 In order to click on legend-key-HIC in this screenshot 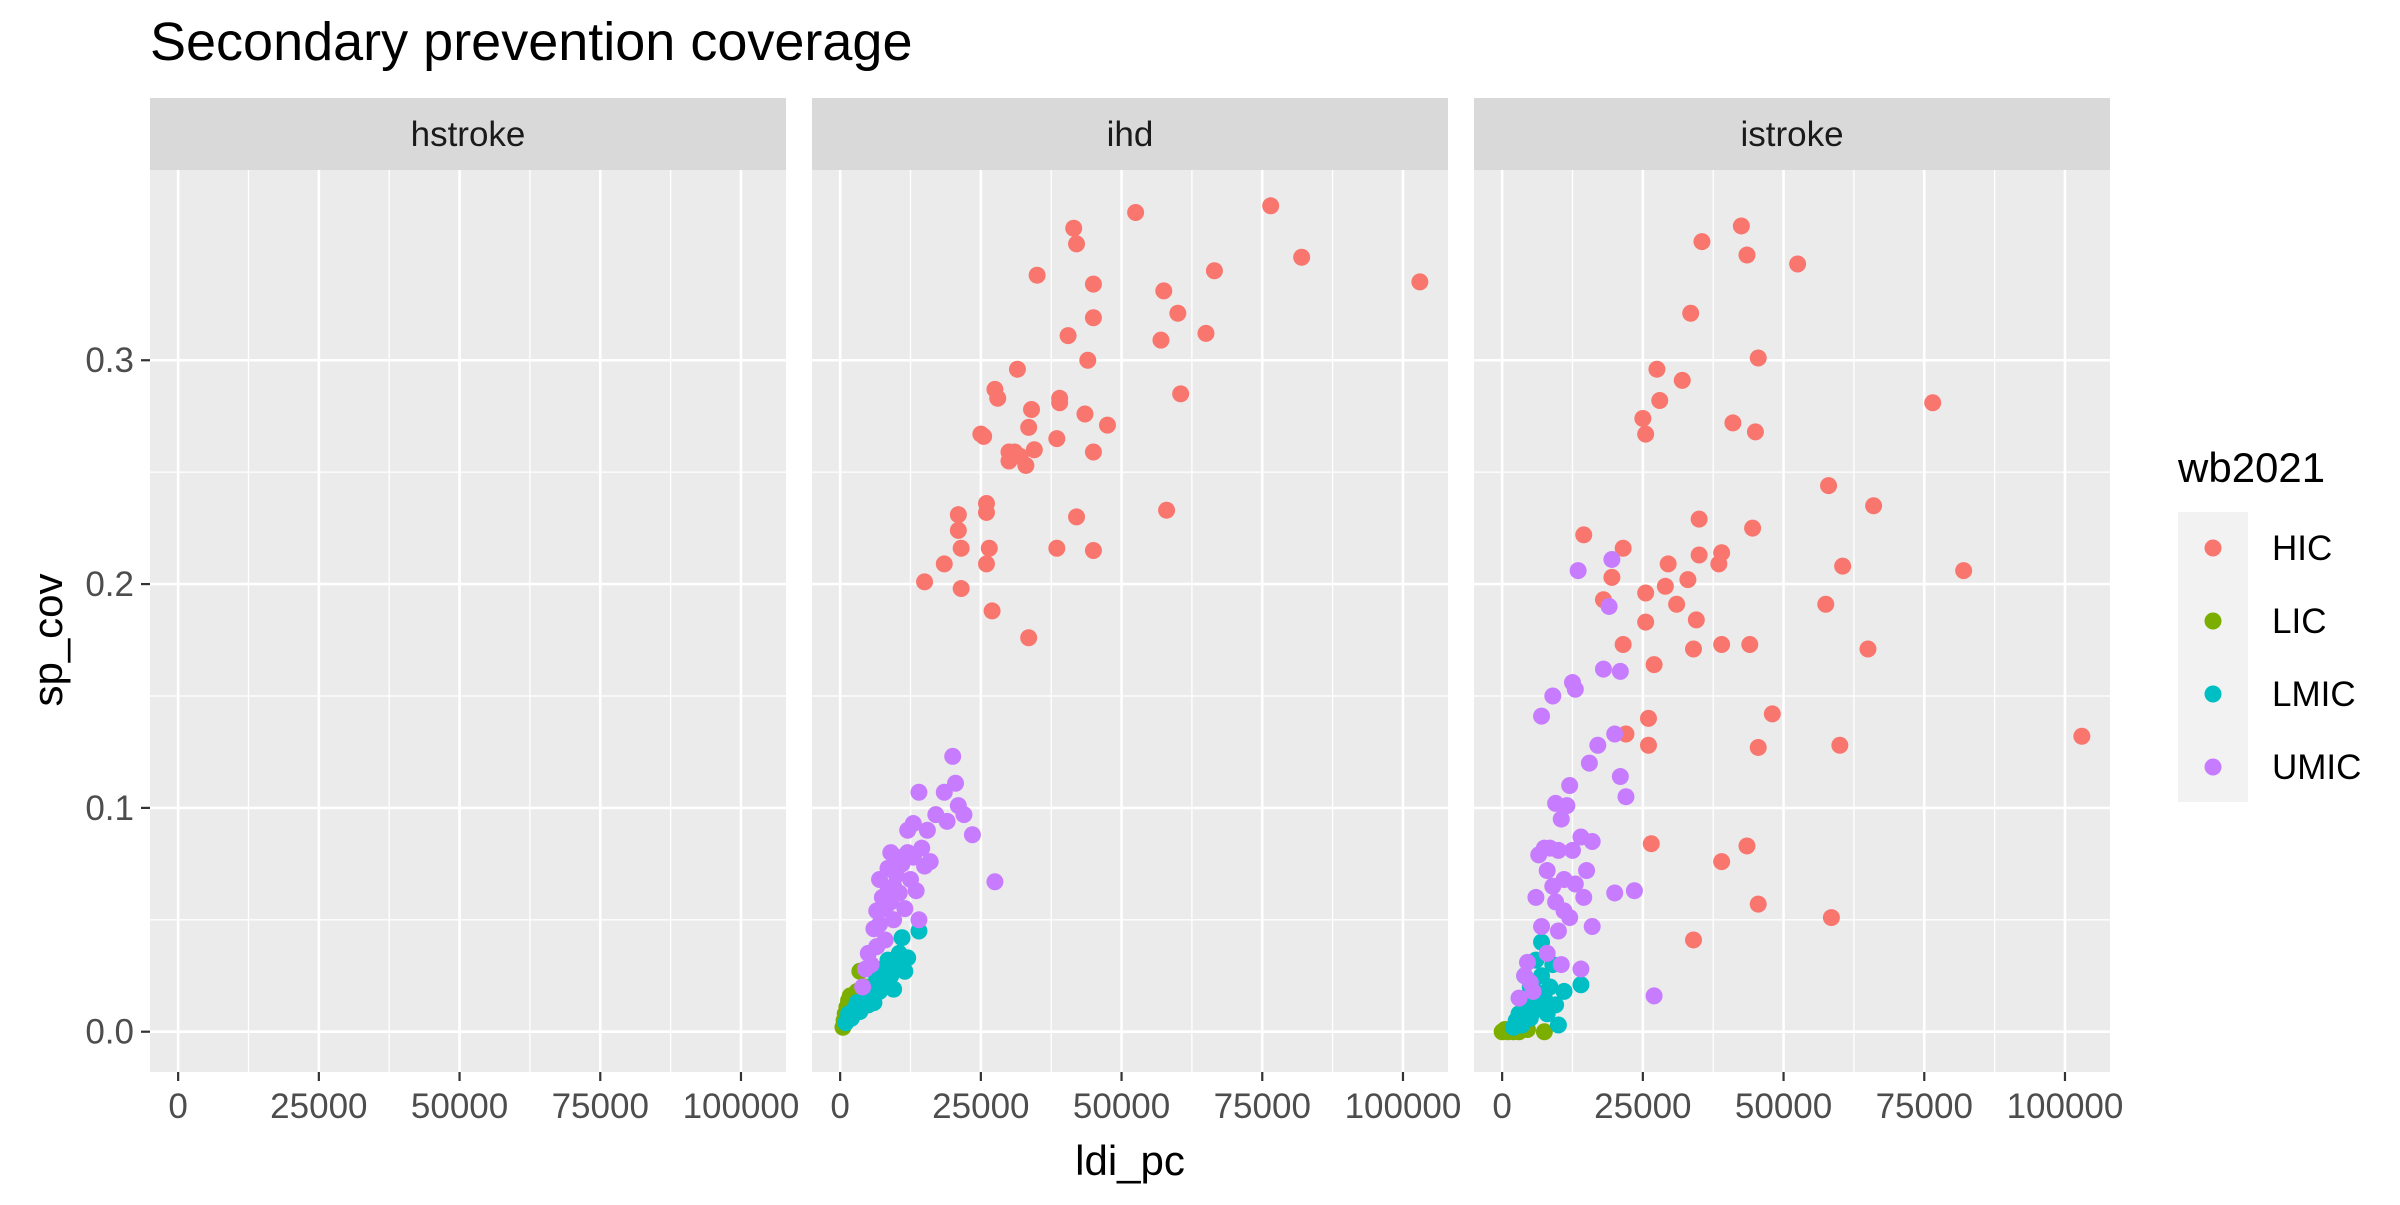, I will do `click(2213, 548)`.